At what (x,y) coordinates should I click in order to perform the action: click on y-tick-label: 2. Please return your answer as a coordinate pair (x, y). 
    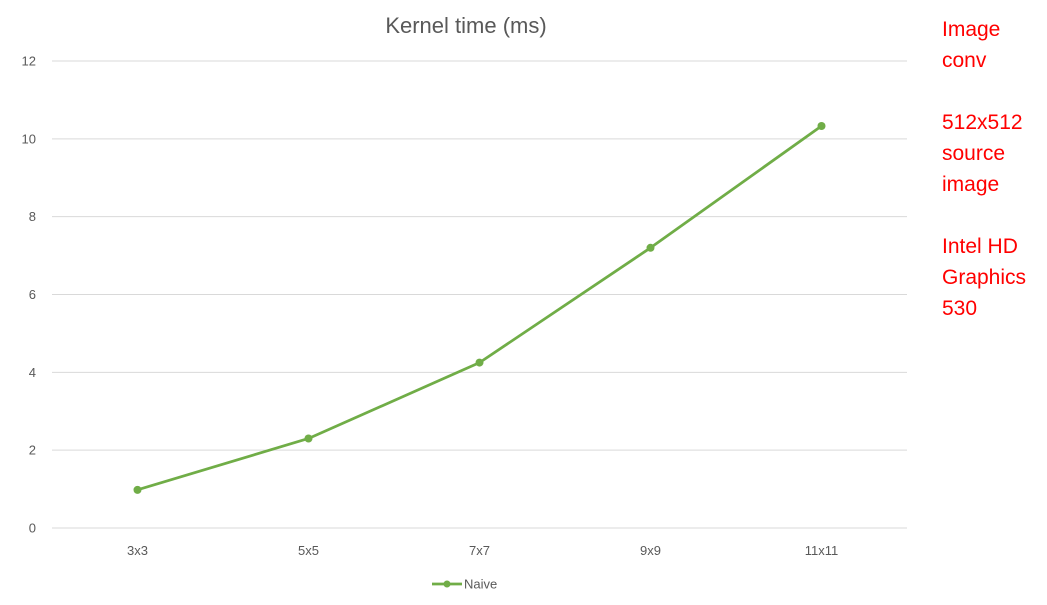
    Looking at the image, I should click on (32, 450).